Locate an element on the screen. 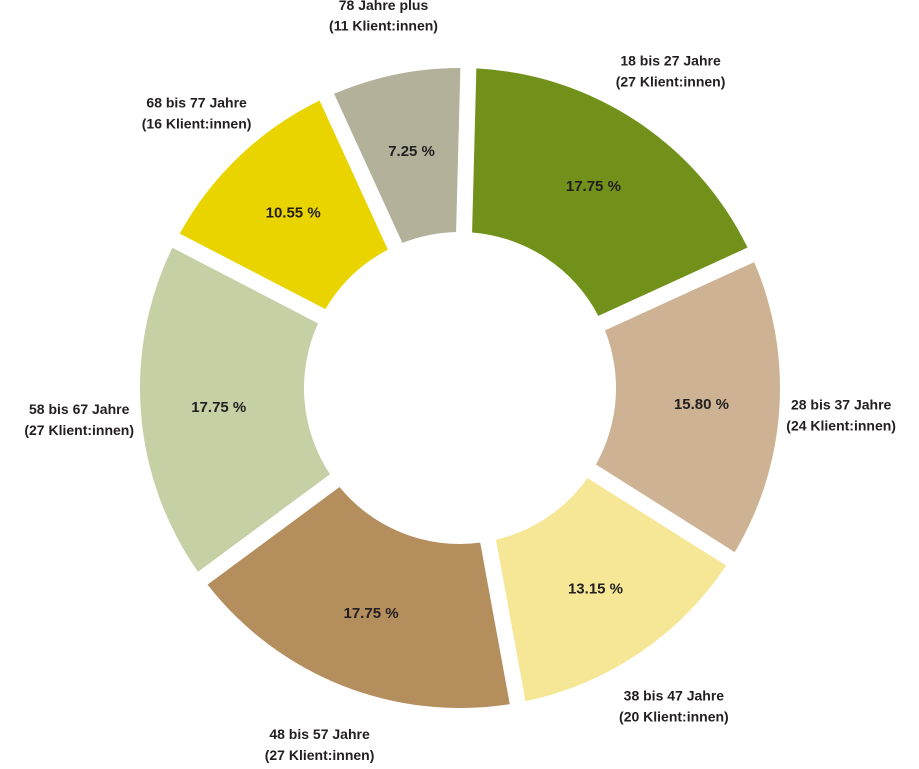  slice-percent-label: 13.15 % is located at coordinates (595, 589).